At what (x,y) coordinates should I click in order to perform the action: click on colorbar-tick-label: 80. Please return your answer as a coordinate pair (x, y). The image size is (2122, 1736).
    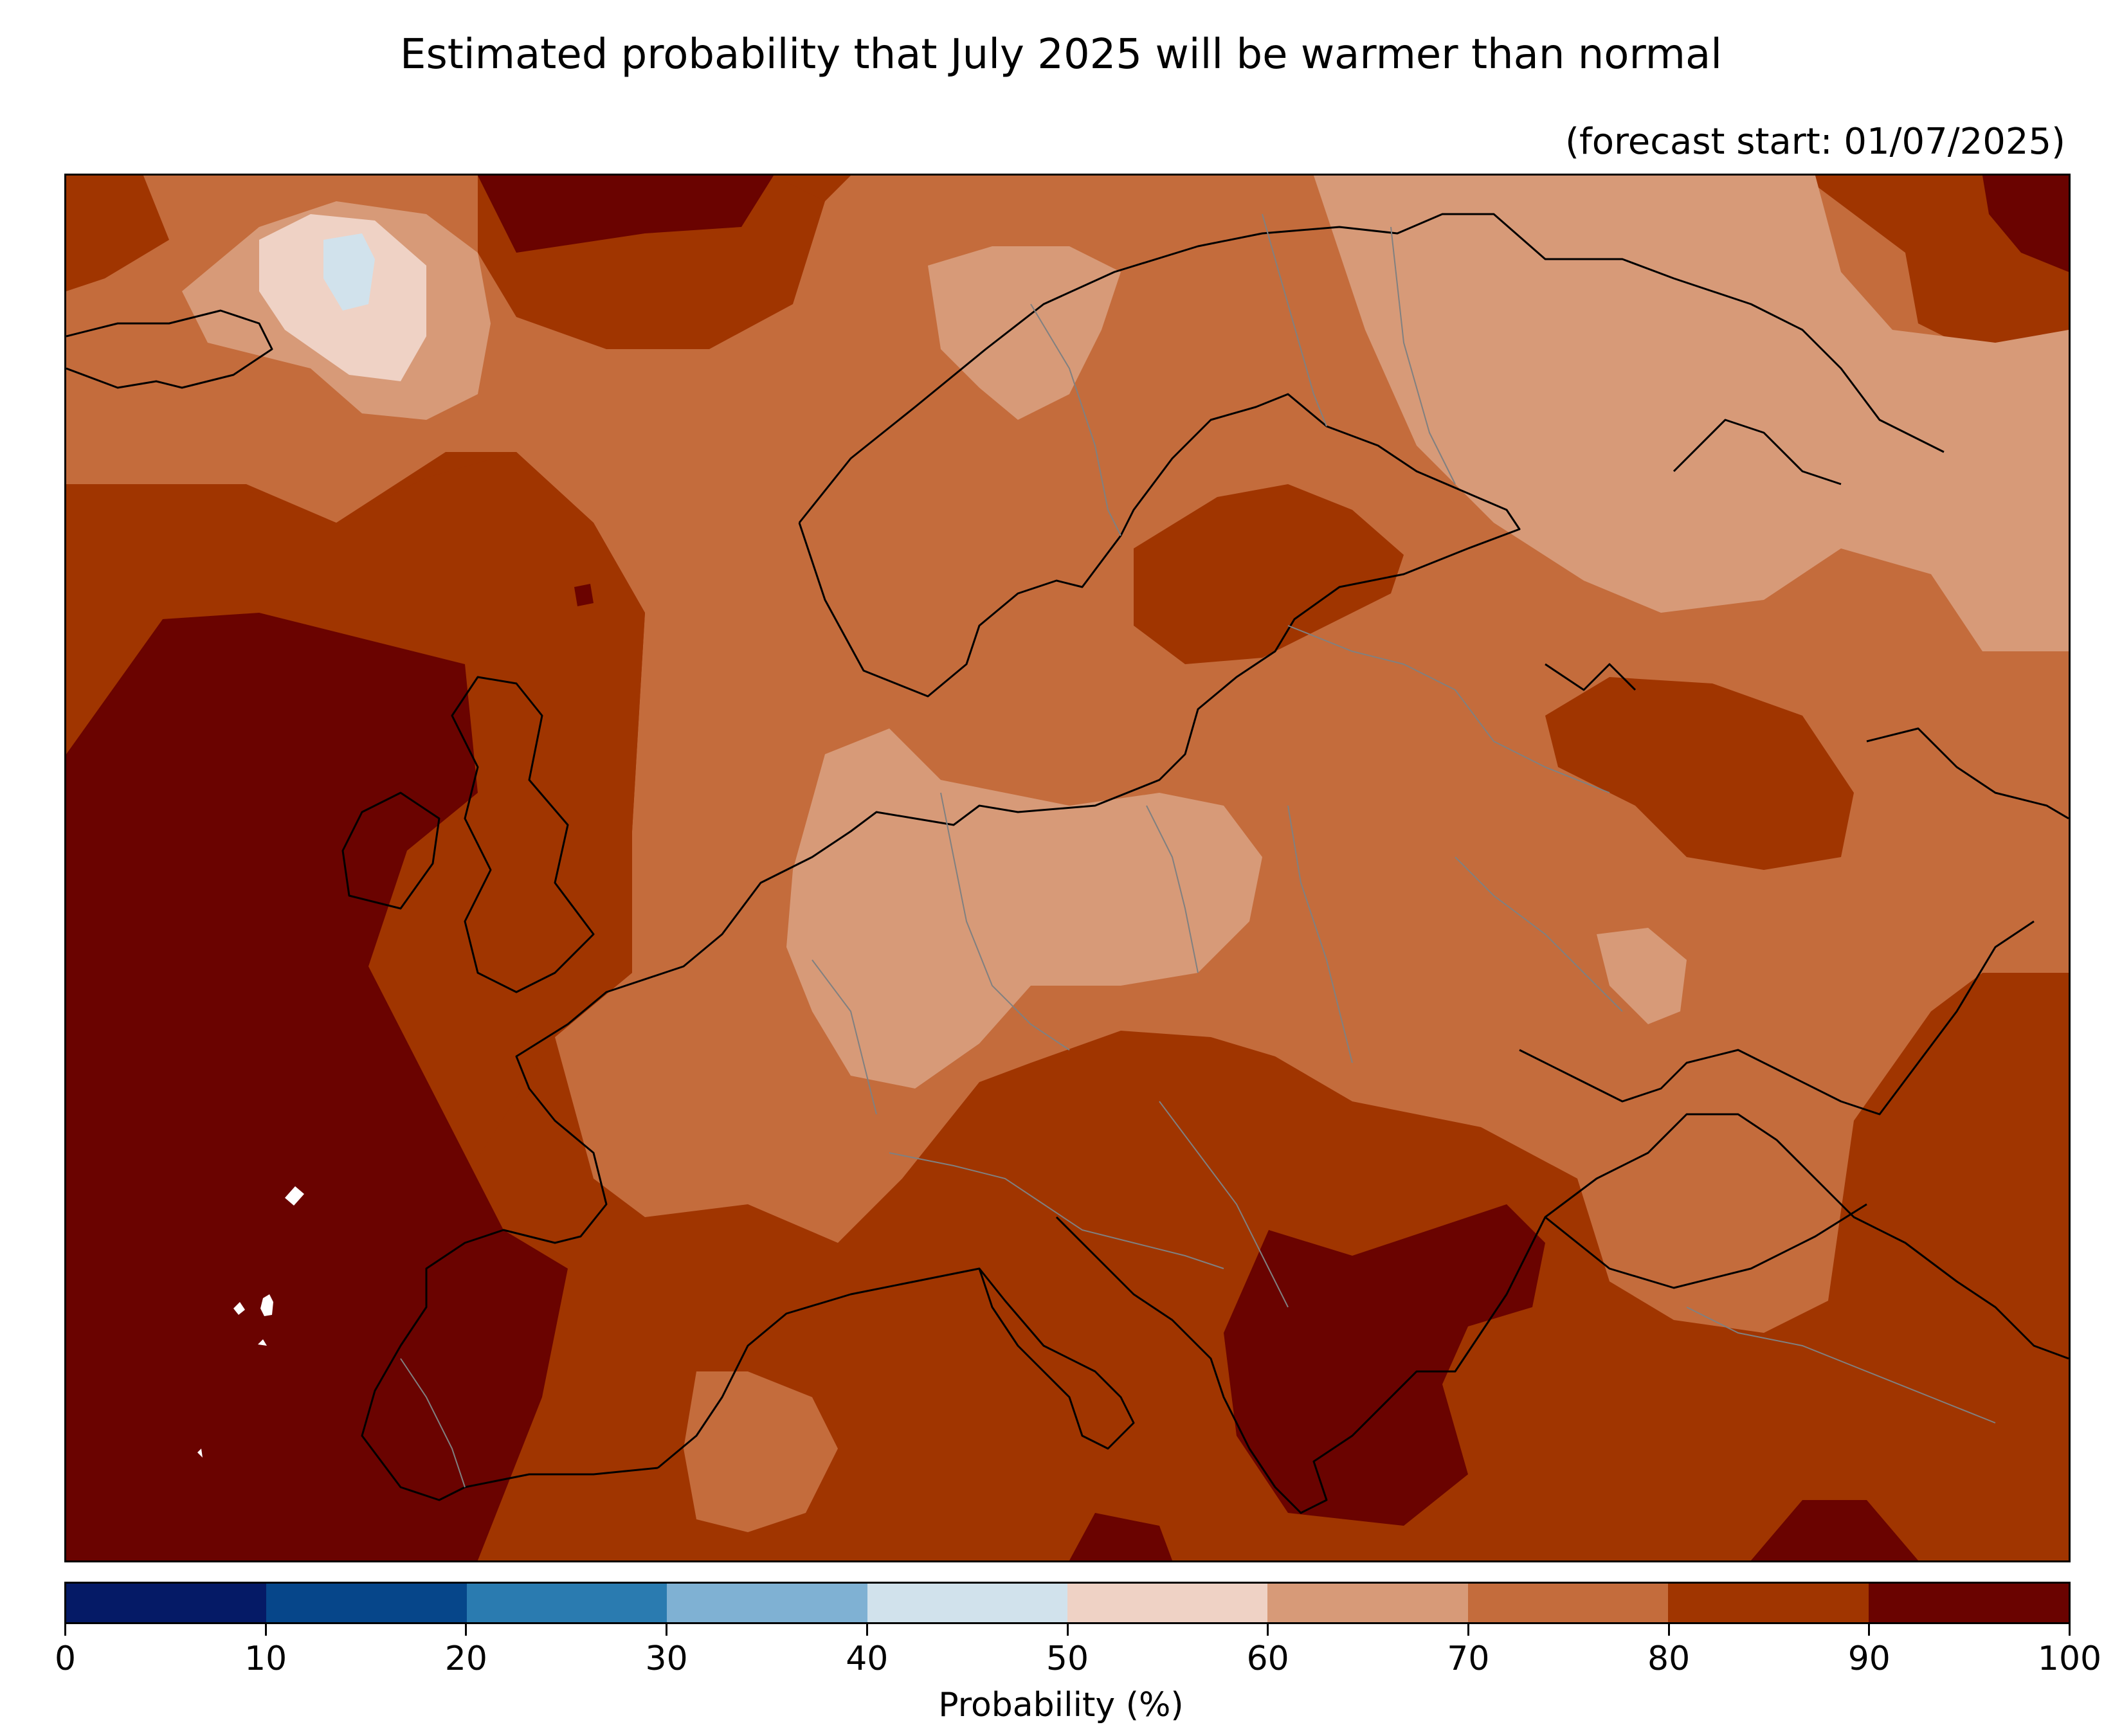
    Looking at the image, I should click on (1669, 1659).